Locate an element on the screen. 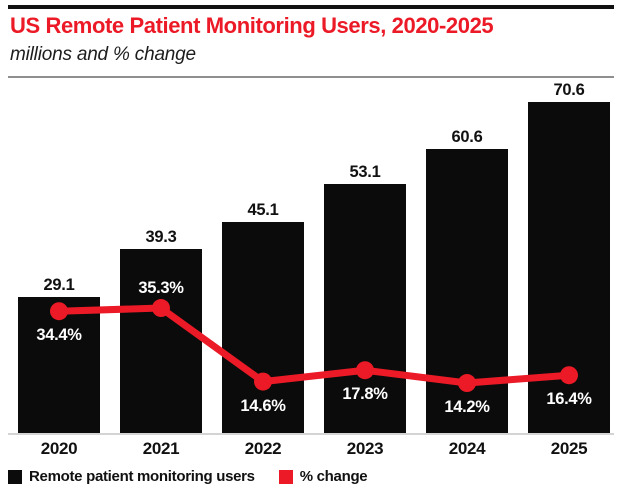 The height and width of the screenshot is (504, 622). legend-label: % change is located at coordinates (333, 476).